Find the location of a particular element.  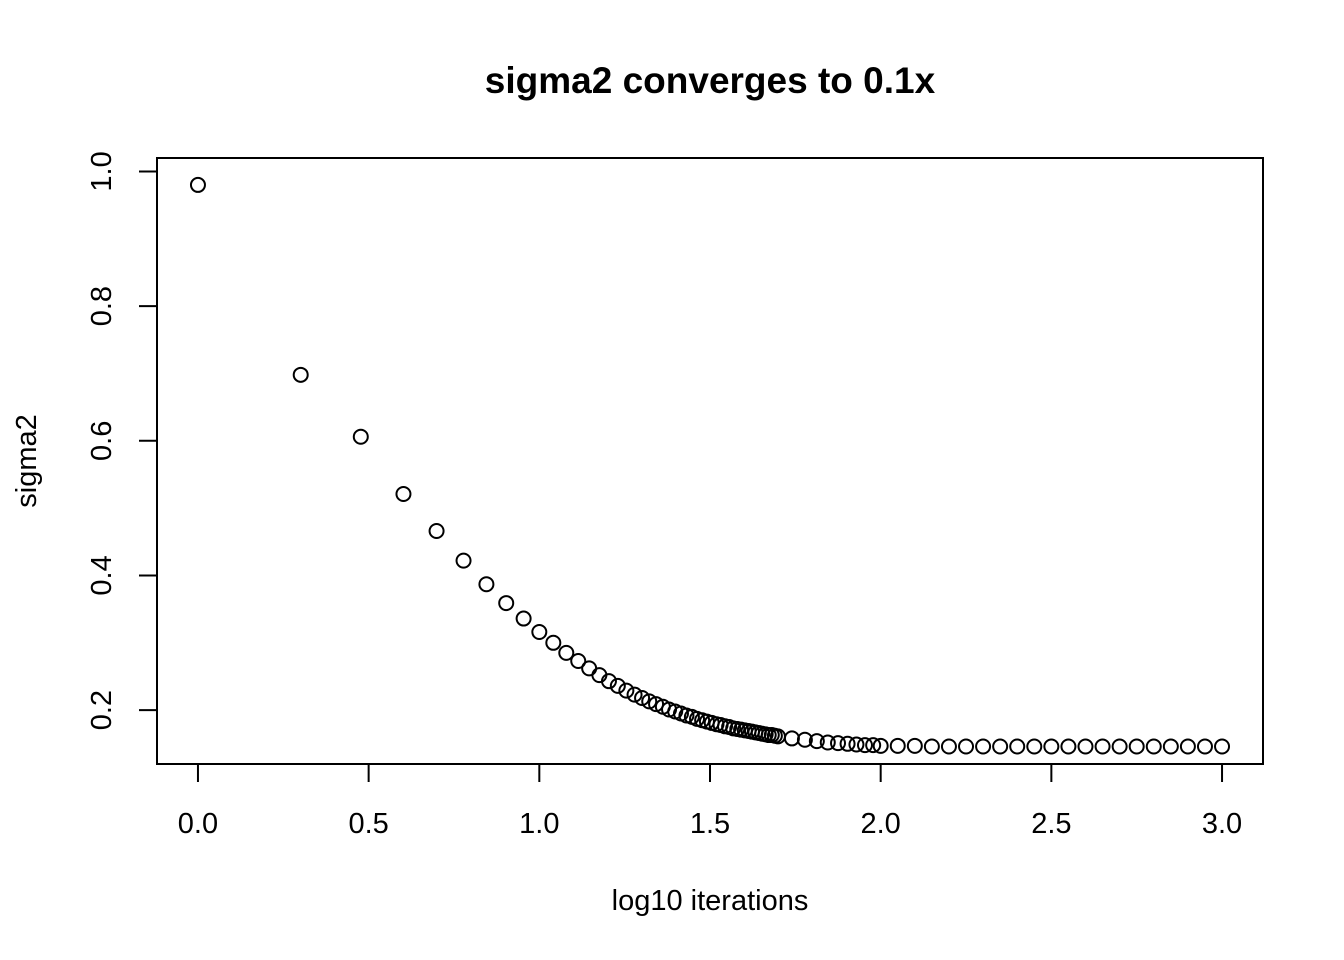

chart-title: sigma2 converges to 0.1x is located at coordinates (710, 80).